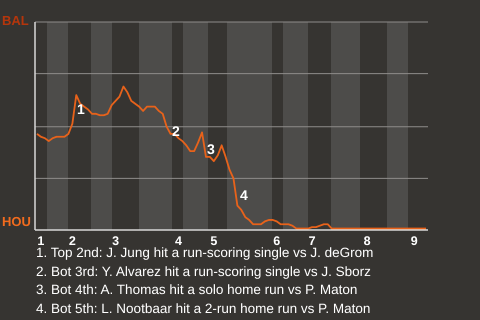 Image resolution: width=480 pixels, height=320 pixels. What do you see at coordinates (367, 241) in the screenshot?
I see `x-tick-label: 8` at bounding box center [367, 241].